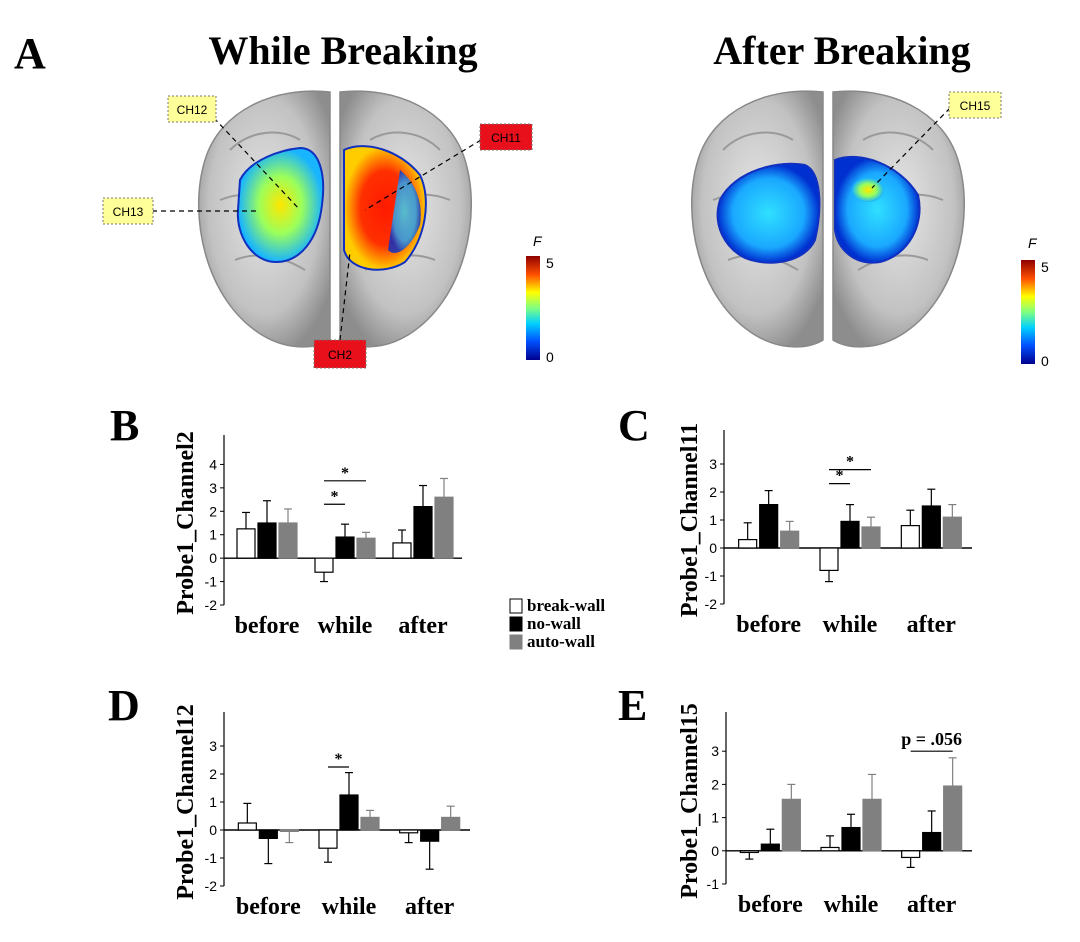 The height and width of the screenshot is (942, 1080). Describe the element at coordinates (340, 310) in the screenshot. I see `channel-label-ch2: CH2` at that location.